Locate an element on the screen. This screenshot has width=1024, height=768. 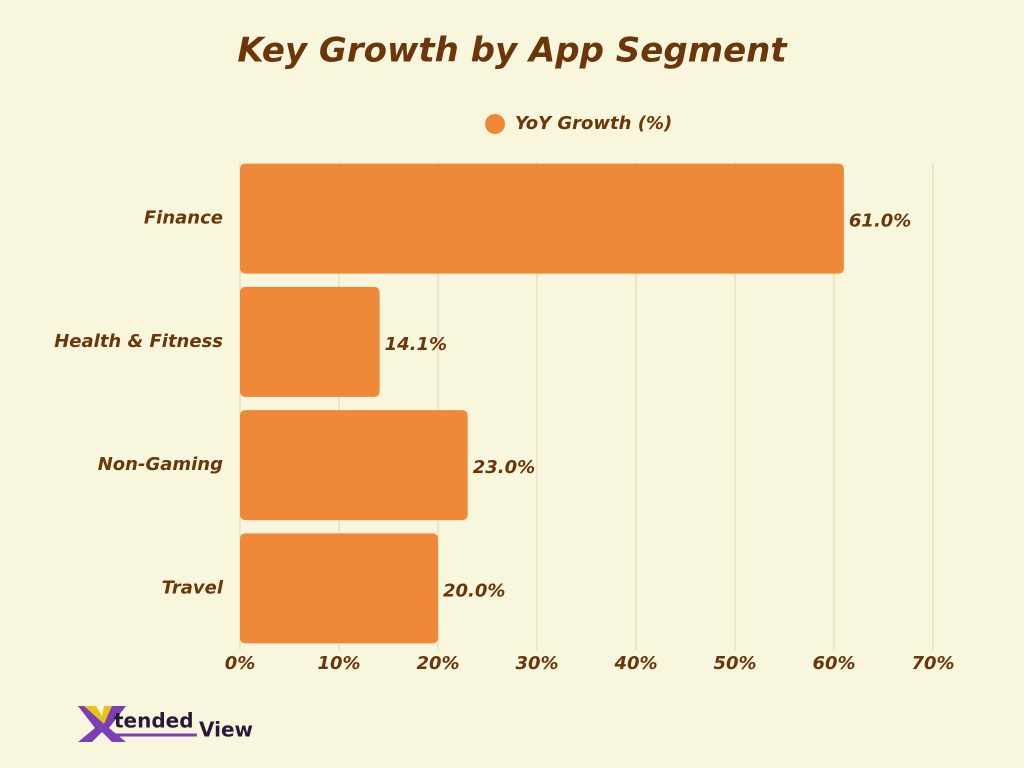
chart-title: Key Growth by App Segment is located at coordinates (512, 51).